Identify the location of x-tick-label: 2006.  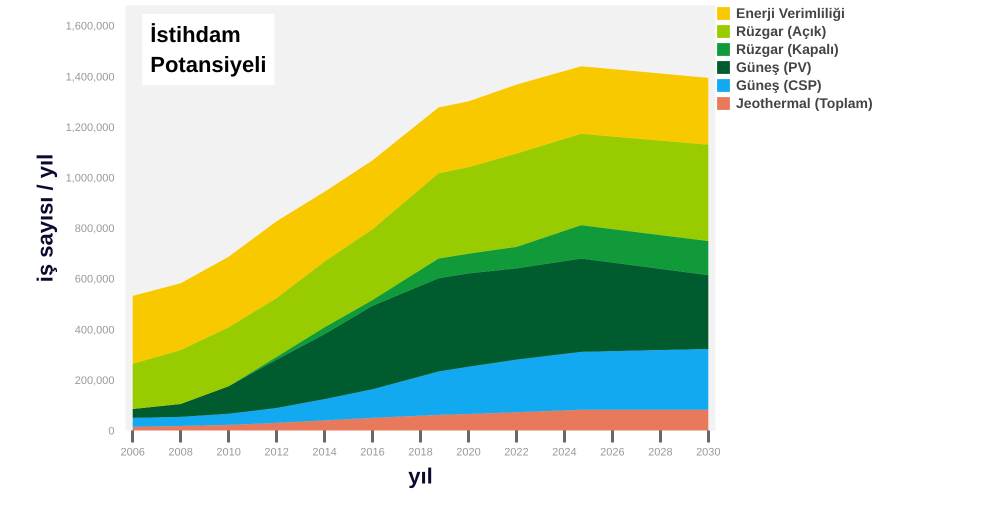
(132, 452).